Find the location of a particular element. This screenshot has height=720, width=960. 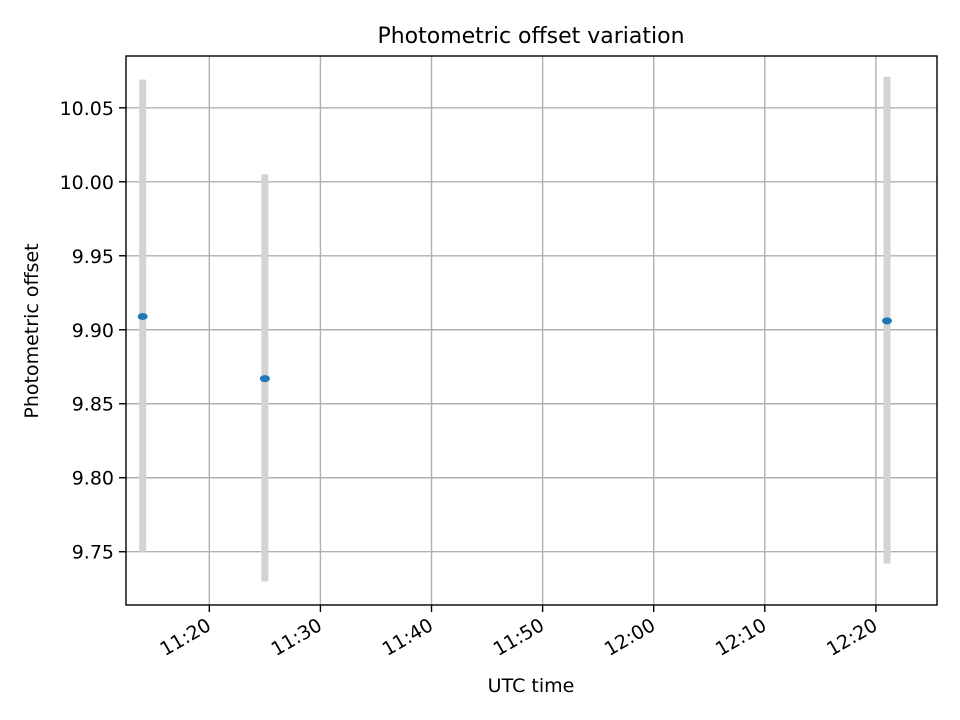

chart-title: Photometric offset variation is located at coordinates (530, 36).